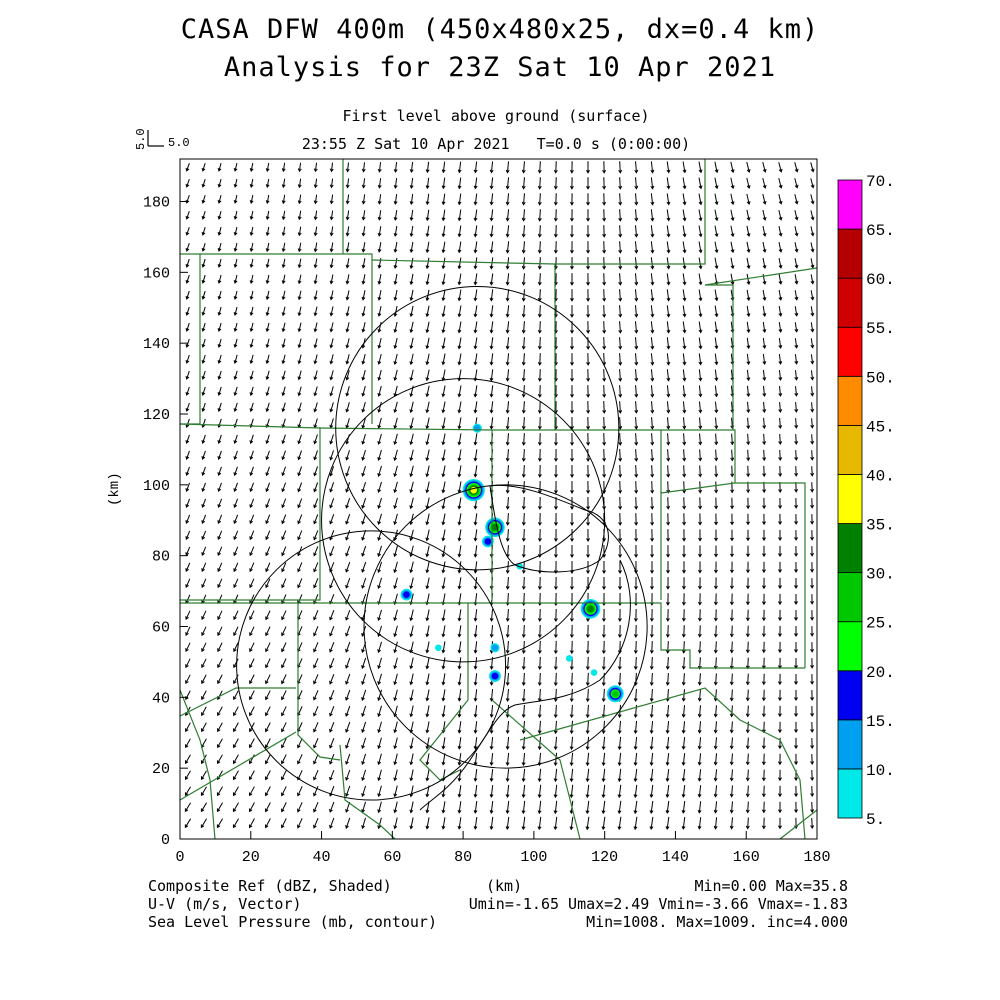 The width and height of the screenshot is (1000, 1000). I want to click on colorbar-segment, so click(850, 793).